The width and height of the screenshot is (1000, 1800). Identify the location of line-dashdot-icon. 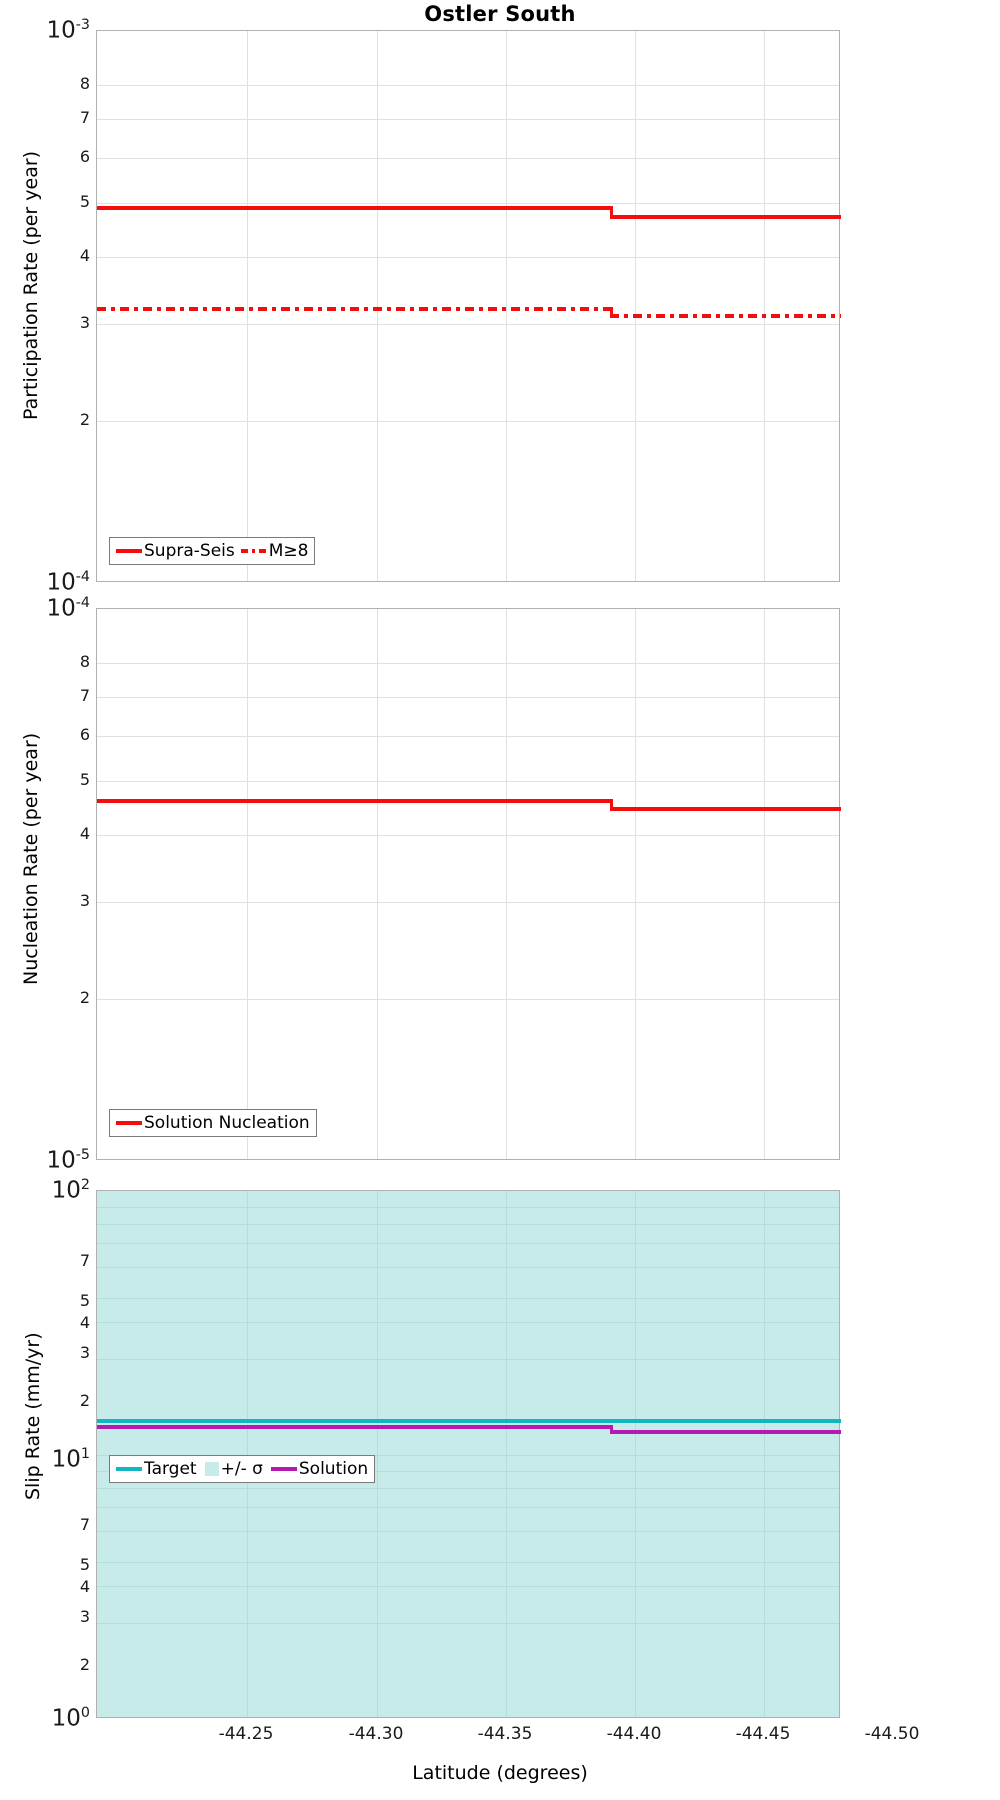
(253, 551).